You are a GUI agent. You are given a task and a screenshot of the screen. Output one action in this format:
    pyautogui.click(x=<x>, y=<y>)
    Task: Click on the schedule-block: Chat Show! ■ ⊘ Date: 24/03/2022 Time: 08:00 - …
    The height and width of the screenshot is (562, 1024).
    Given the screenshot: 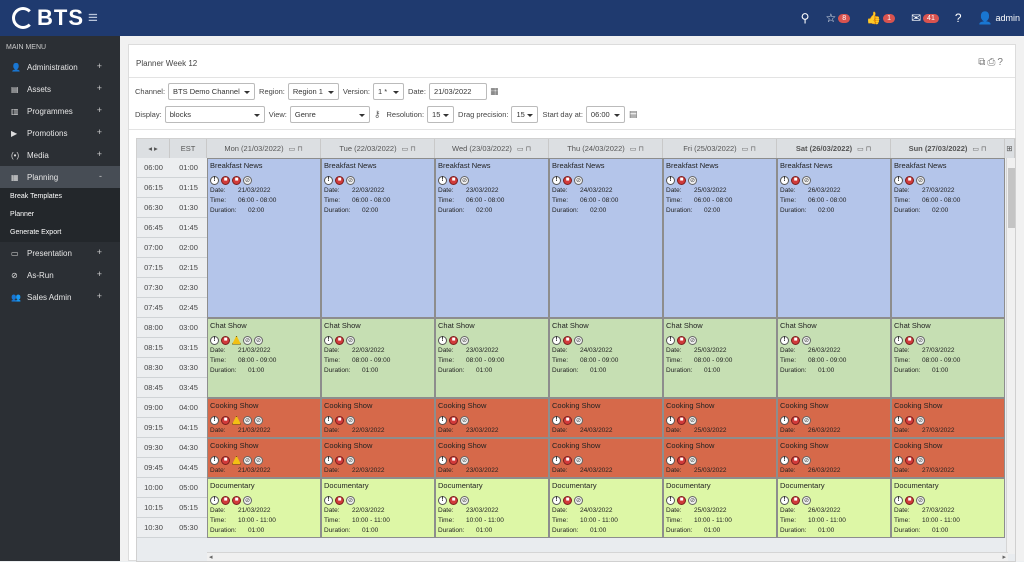 What is the action you would take?
    pyautogui.click(x=606, y=358)
    